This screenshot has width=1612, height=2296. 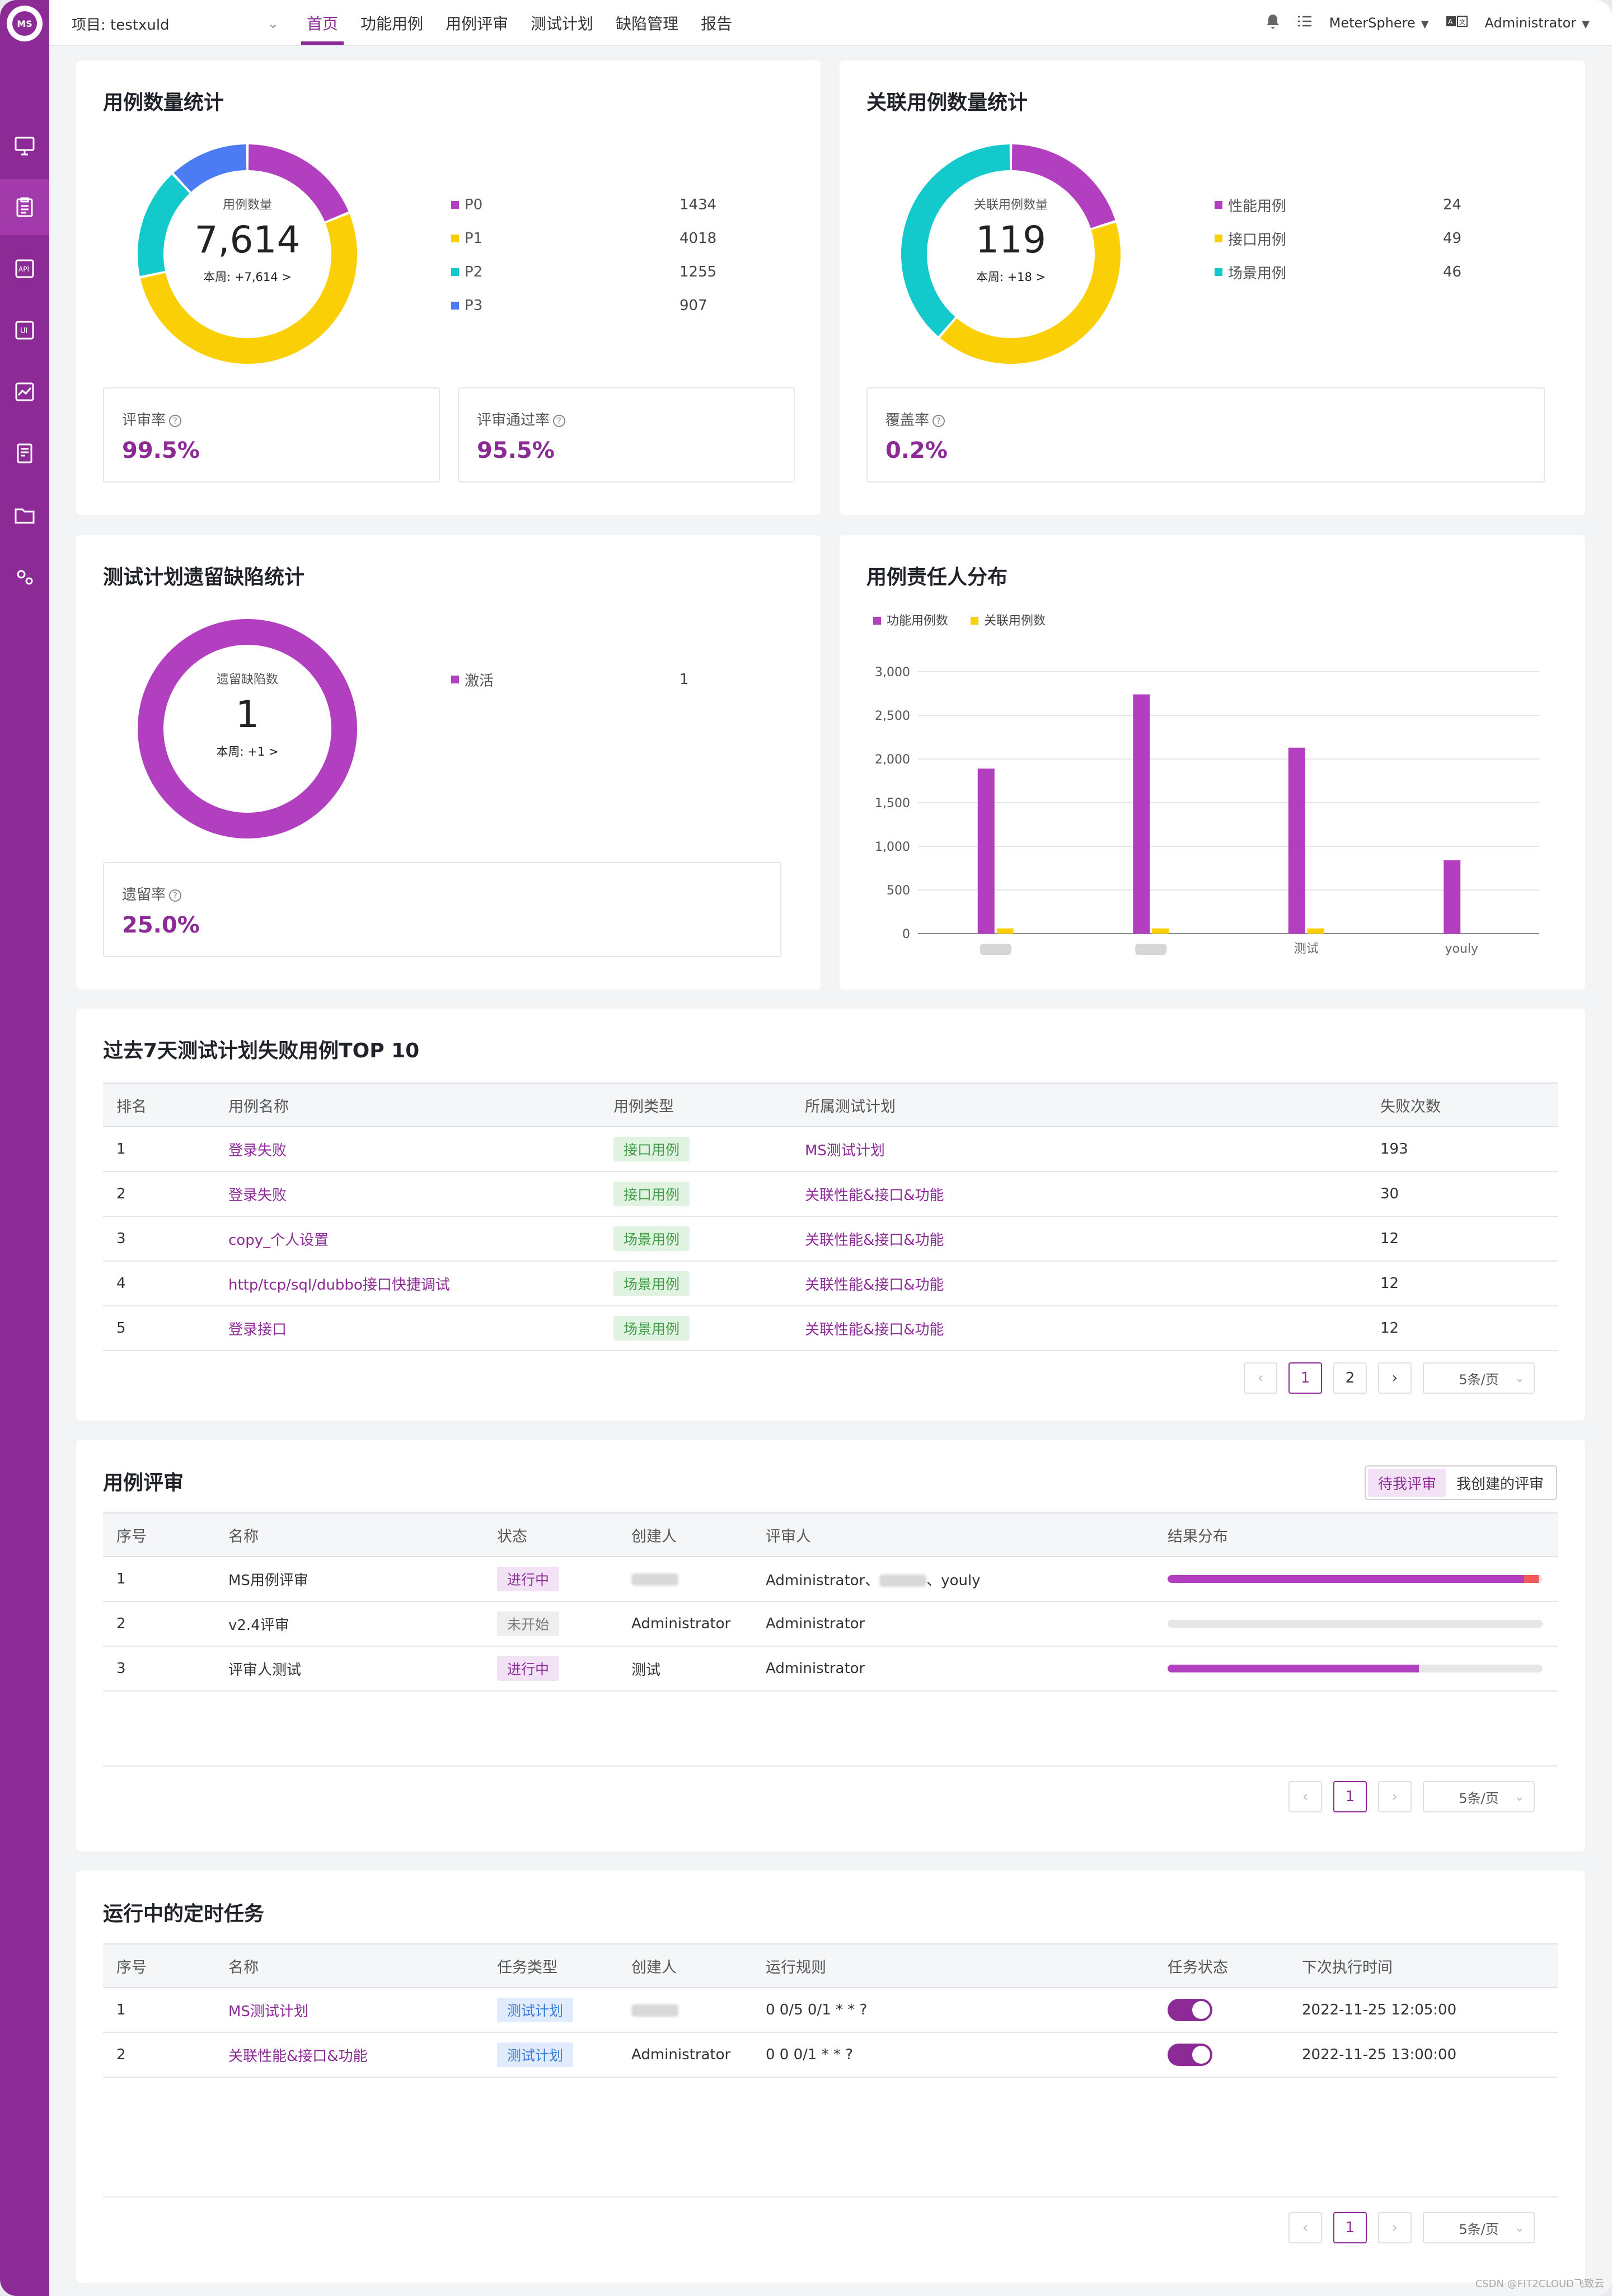 I want to click on workspace-name: MeterSphere, so click(x=1372, y=23).